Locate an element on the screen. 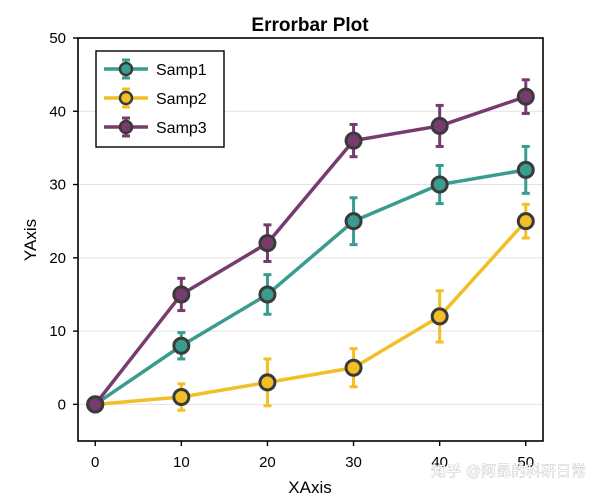  legend-item-samp2: Samp2 is located at coordinates (155, 98).